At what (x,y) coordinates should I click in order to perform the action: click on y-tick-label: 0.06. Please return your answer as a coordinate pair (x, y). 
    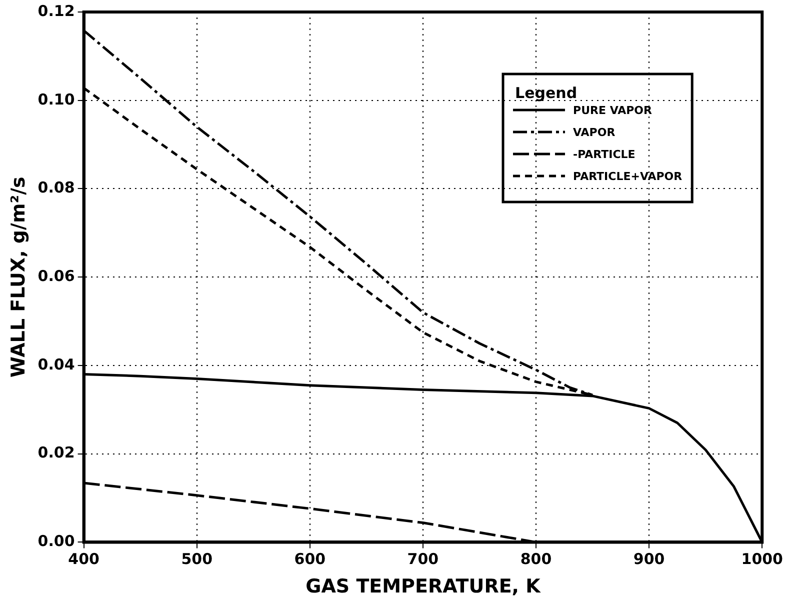
    Looking at the image, I should click on (56, 275).